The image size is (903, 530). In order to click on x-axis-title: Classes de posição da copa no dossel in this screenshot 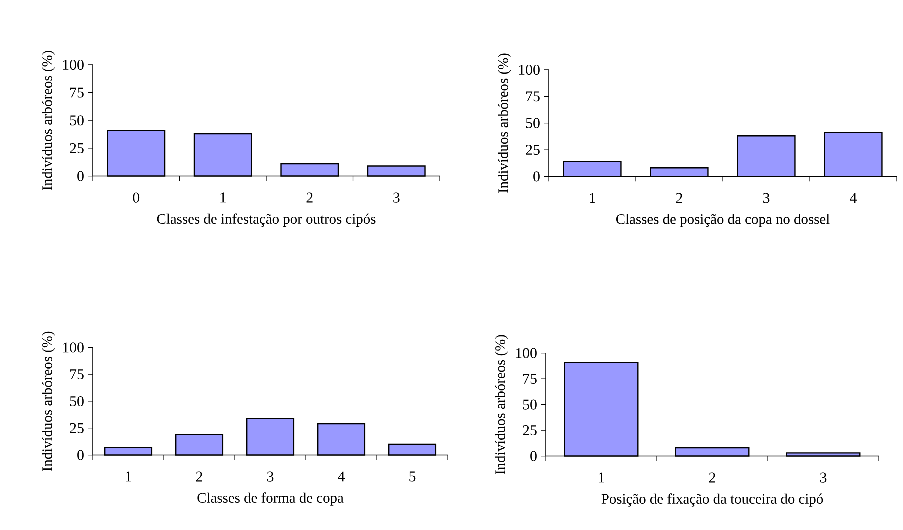, I will do `click(723, 221)`.